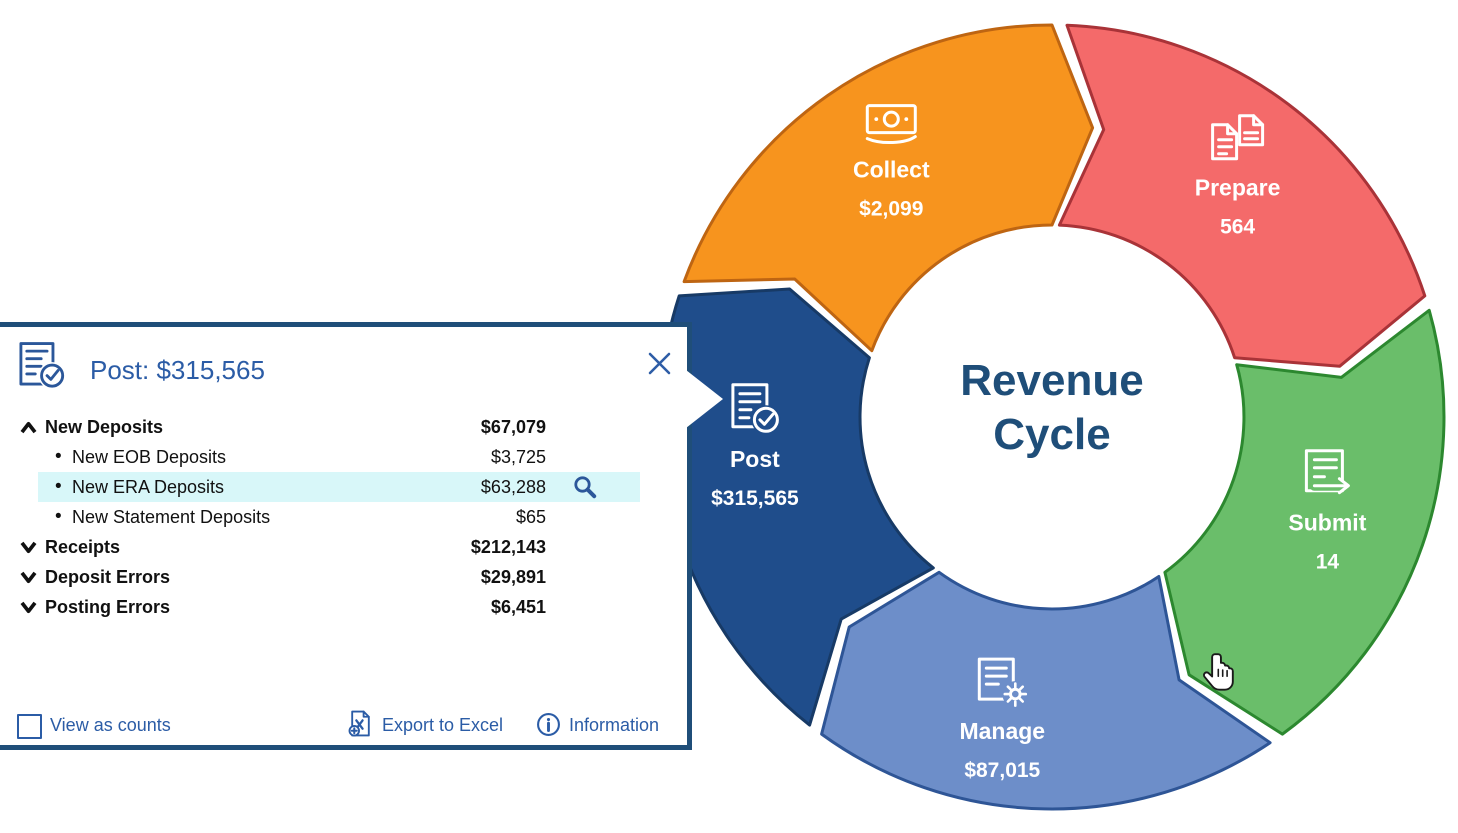 This screenshot has width=1458, height=833. What do you see at coordinates (585, 487) in the screenshot?
I see `magnifier-icon` at bounding box center [585, 487].